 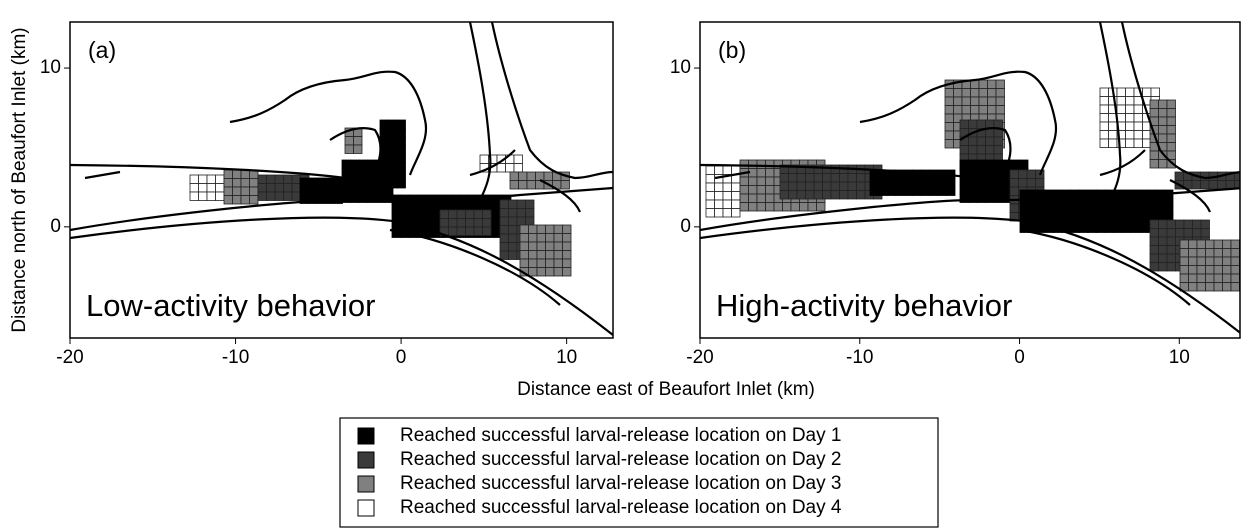 What do you see at coordinates (366, 436) in the screenshot?
I see `legend-swatch` at bounding box center [366, 436].